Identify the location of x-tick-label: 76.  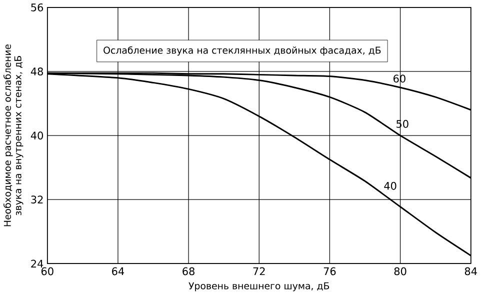
(330, 271).